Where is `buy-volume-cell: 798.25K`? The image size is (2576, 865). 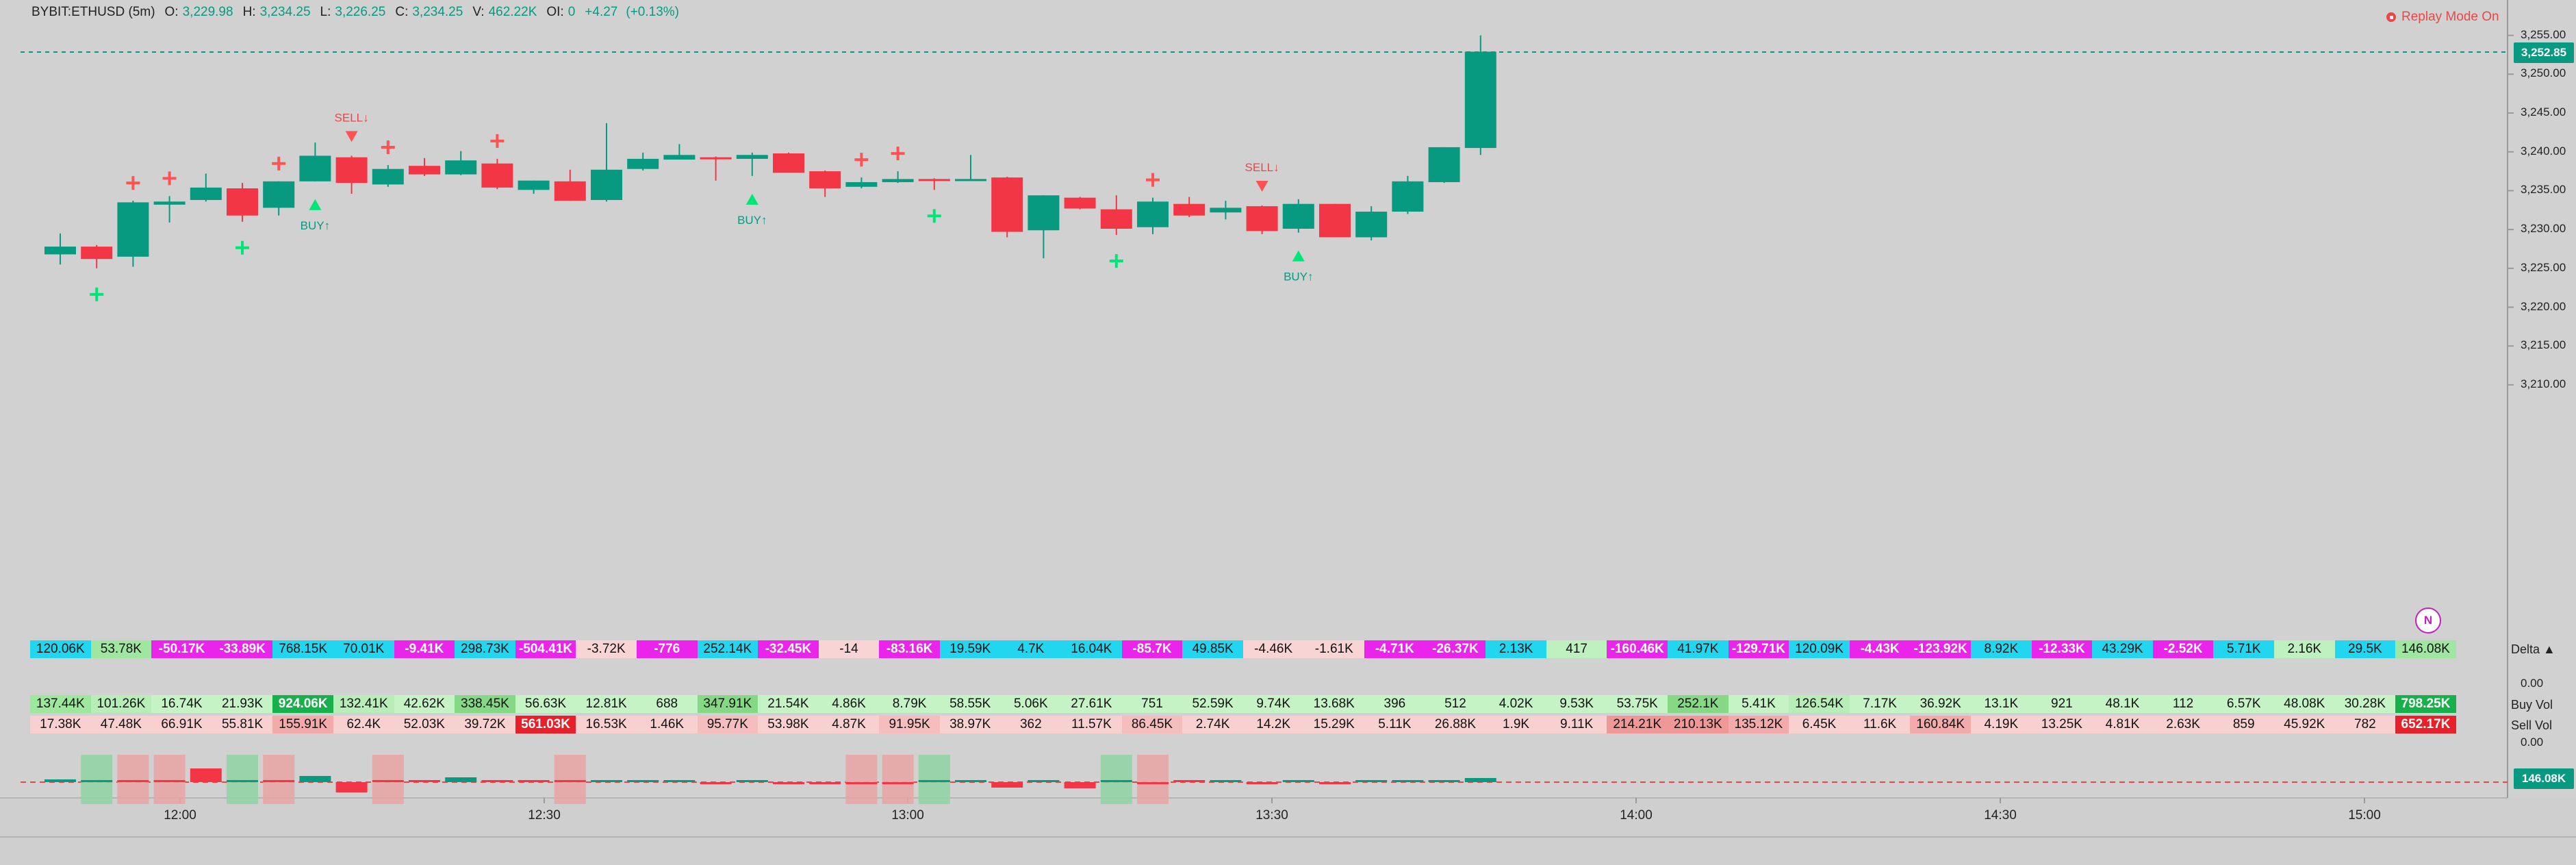
buy-volume-cell: 798.25K is located at coordinates (2425, 704).